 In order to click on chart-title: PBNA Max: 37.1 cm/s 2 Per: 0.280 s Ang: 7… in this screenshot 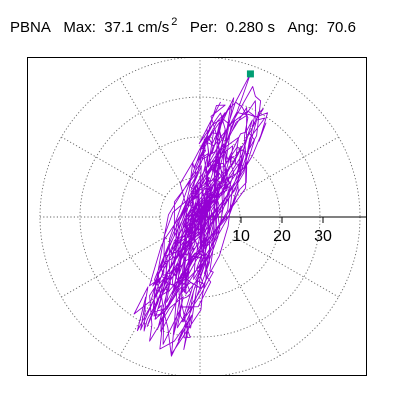, I will do `click(183, 28)`.